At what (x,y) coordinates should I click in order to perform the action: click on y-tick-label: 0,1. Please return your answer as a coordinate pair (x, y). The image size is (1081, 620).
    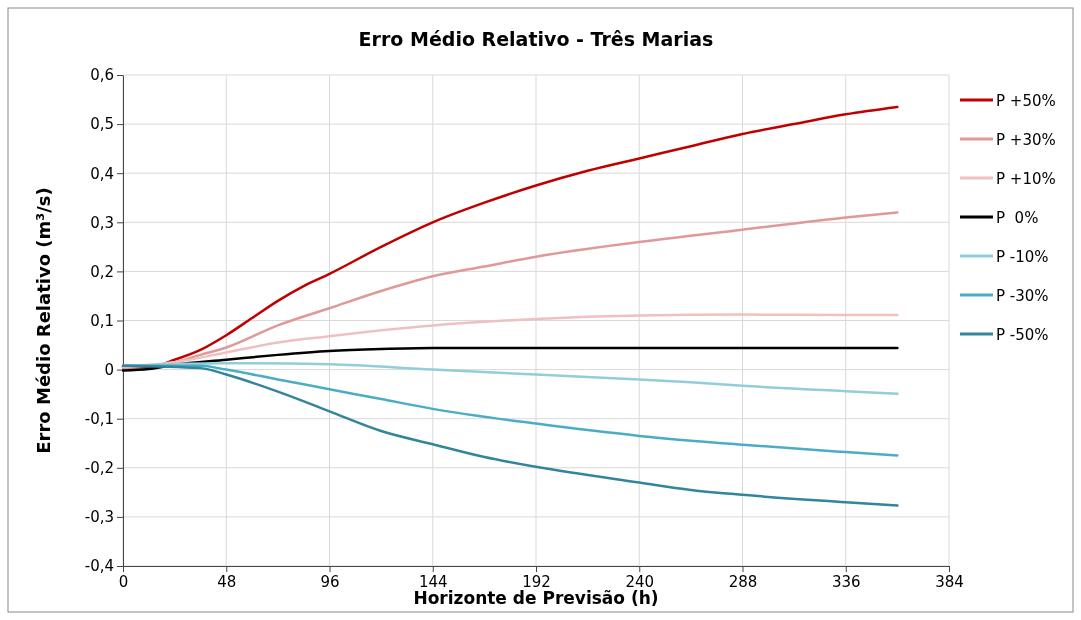
    Looking at the image, I should click on (102, 320).